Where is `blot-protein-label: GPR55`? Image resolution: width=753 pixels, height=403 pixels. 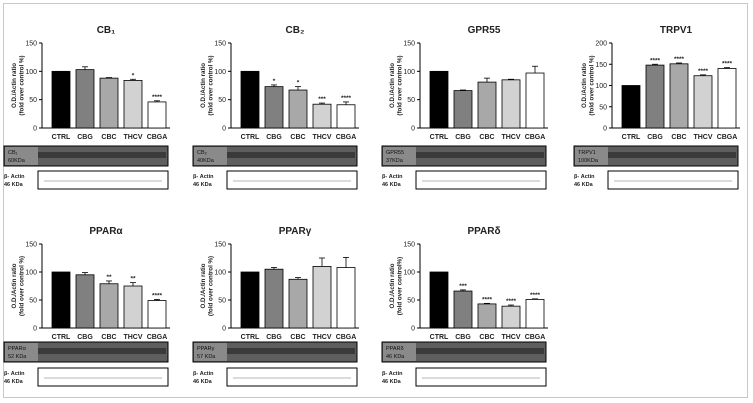
blot-protein-label: GPR55 is located at coordinates (395, 153).